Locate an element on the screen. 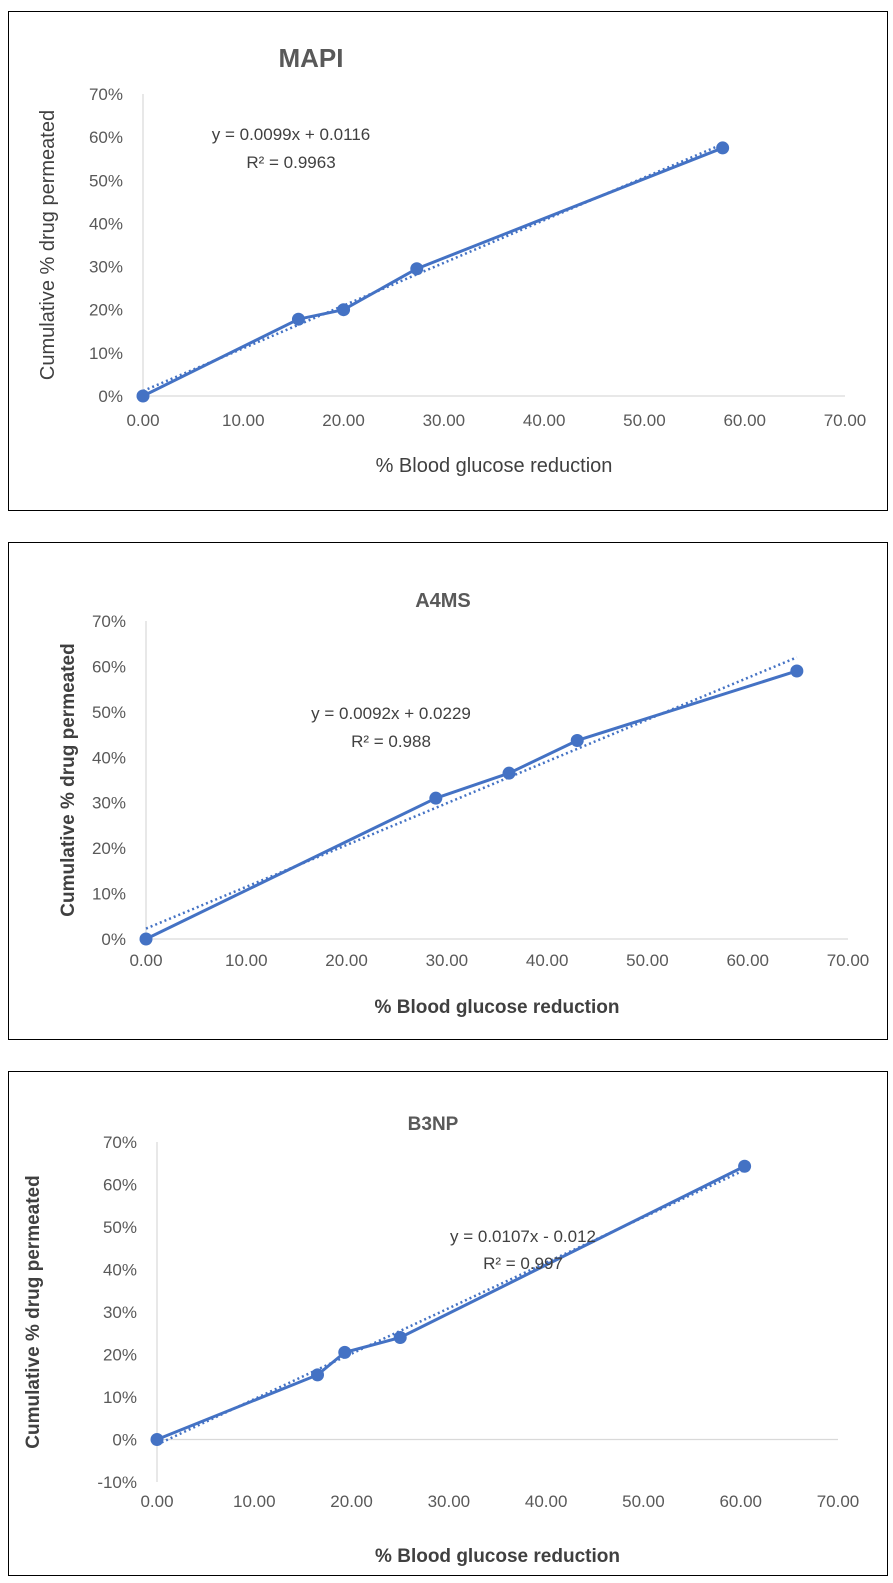 The height and width of the screenshot is (1583, 893). trendline-equation: y = 0.0099x + 0.0116 is located at coordinates (291, 134).